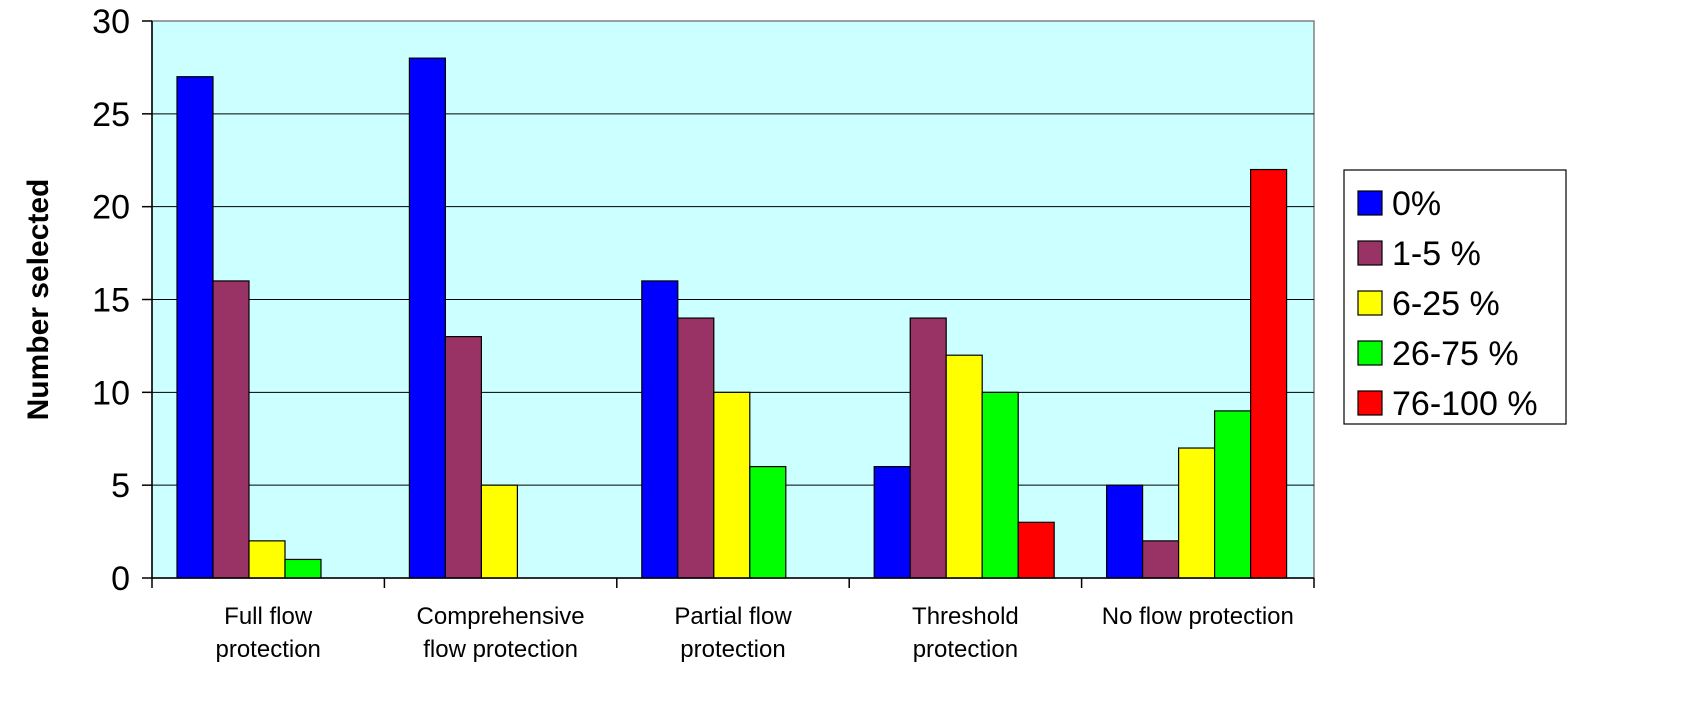 The image size is (1696, 718). Describe the element at coordinates (267, 633) in the screenshot. I see `x-tick-label: Full flow protection` at that location.